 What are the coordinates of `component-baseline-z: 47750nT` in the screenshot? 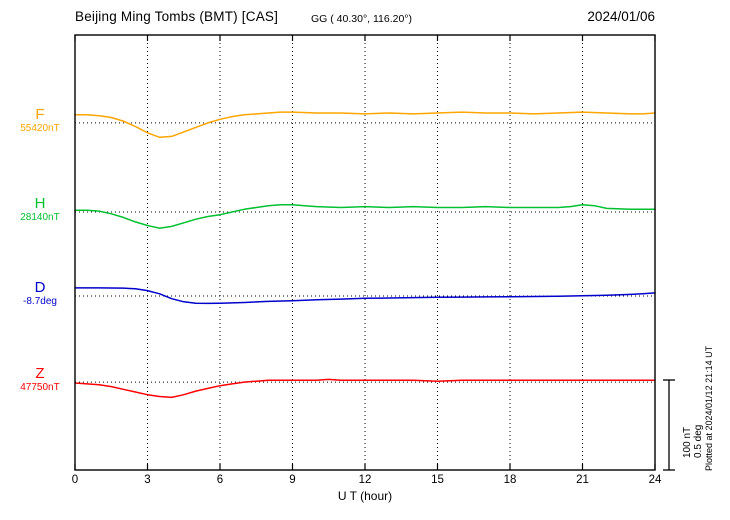 It's located at (40, 388).